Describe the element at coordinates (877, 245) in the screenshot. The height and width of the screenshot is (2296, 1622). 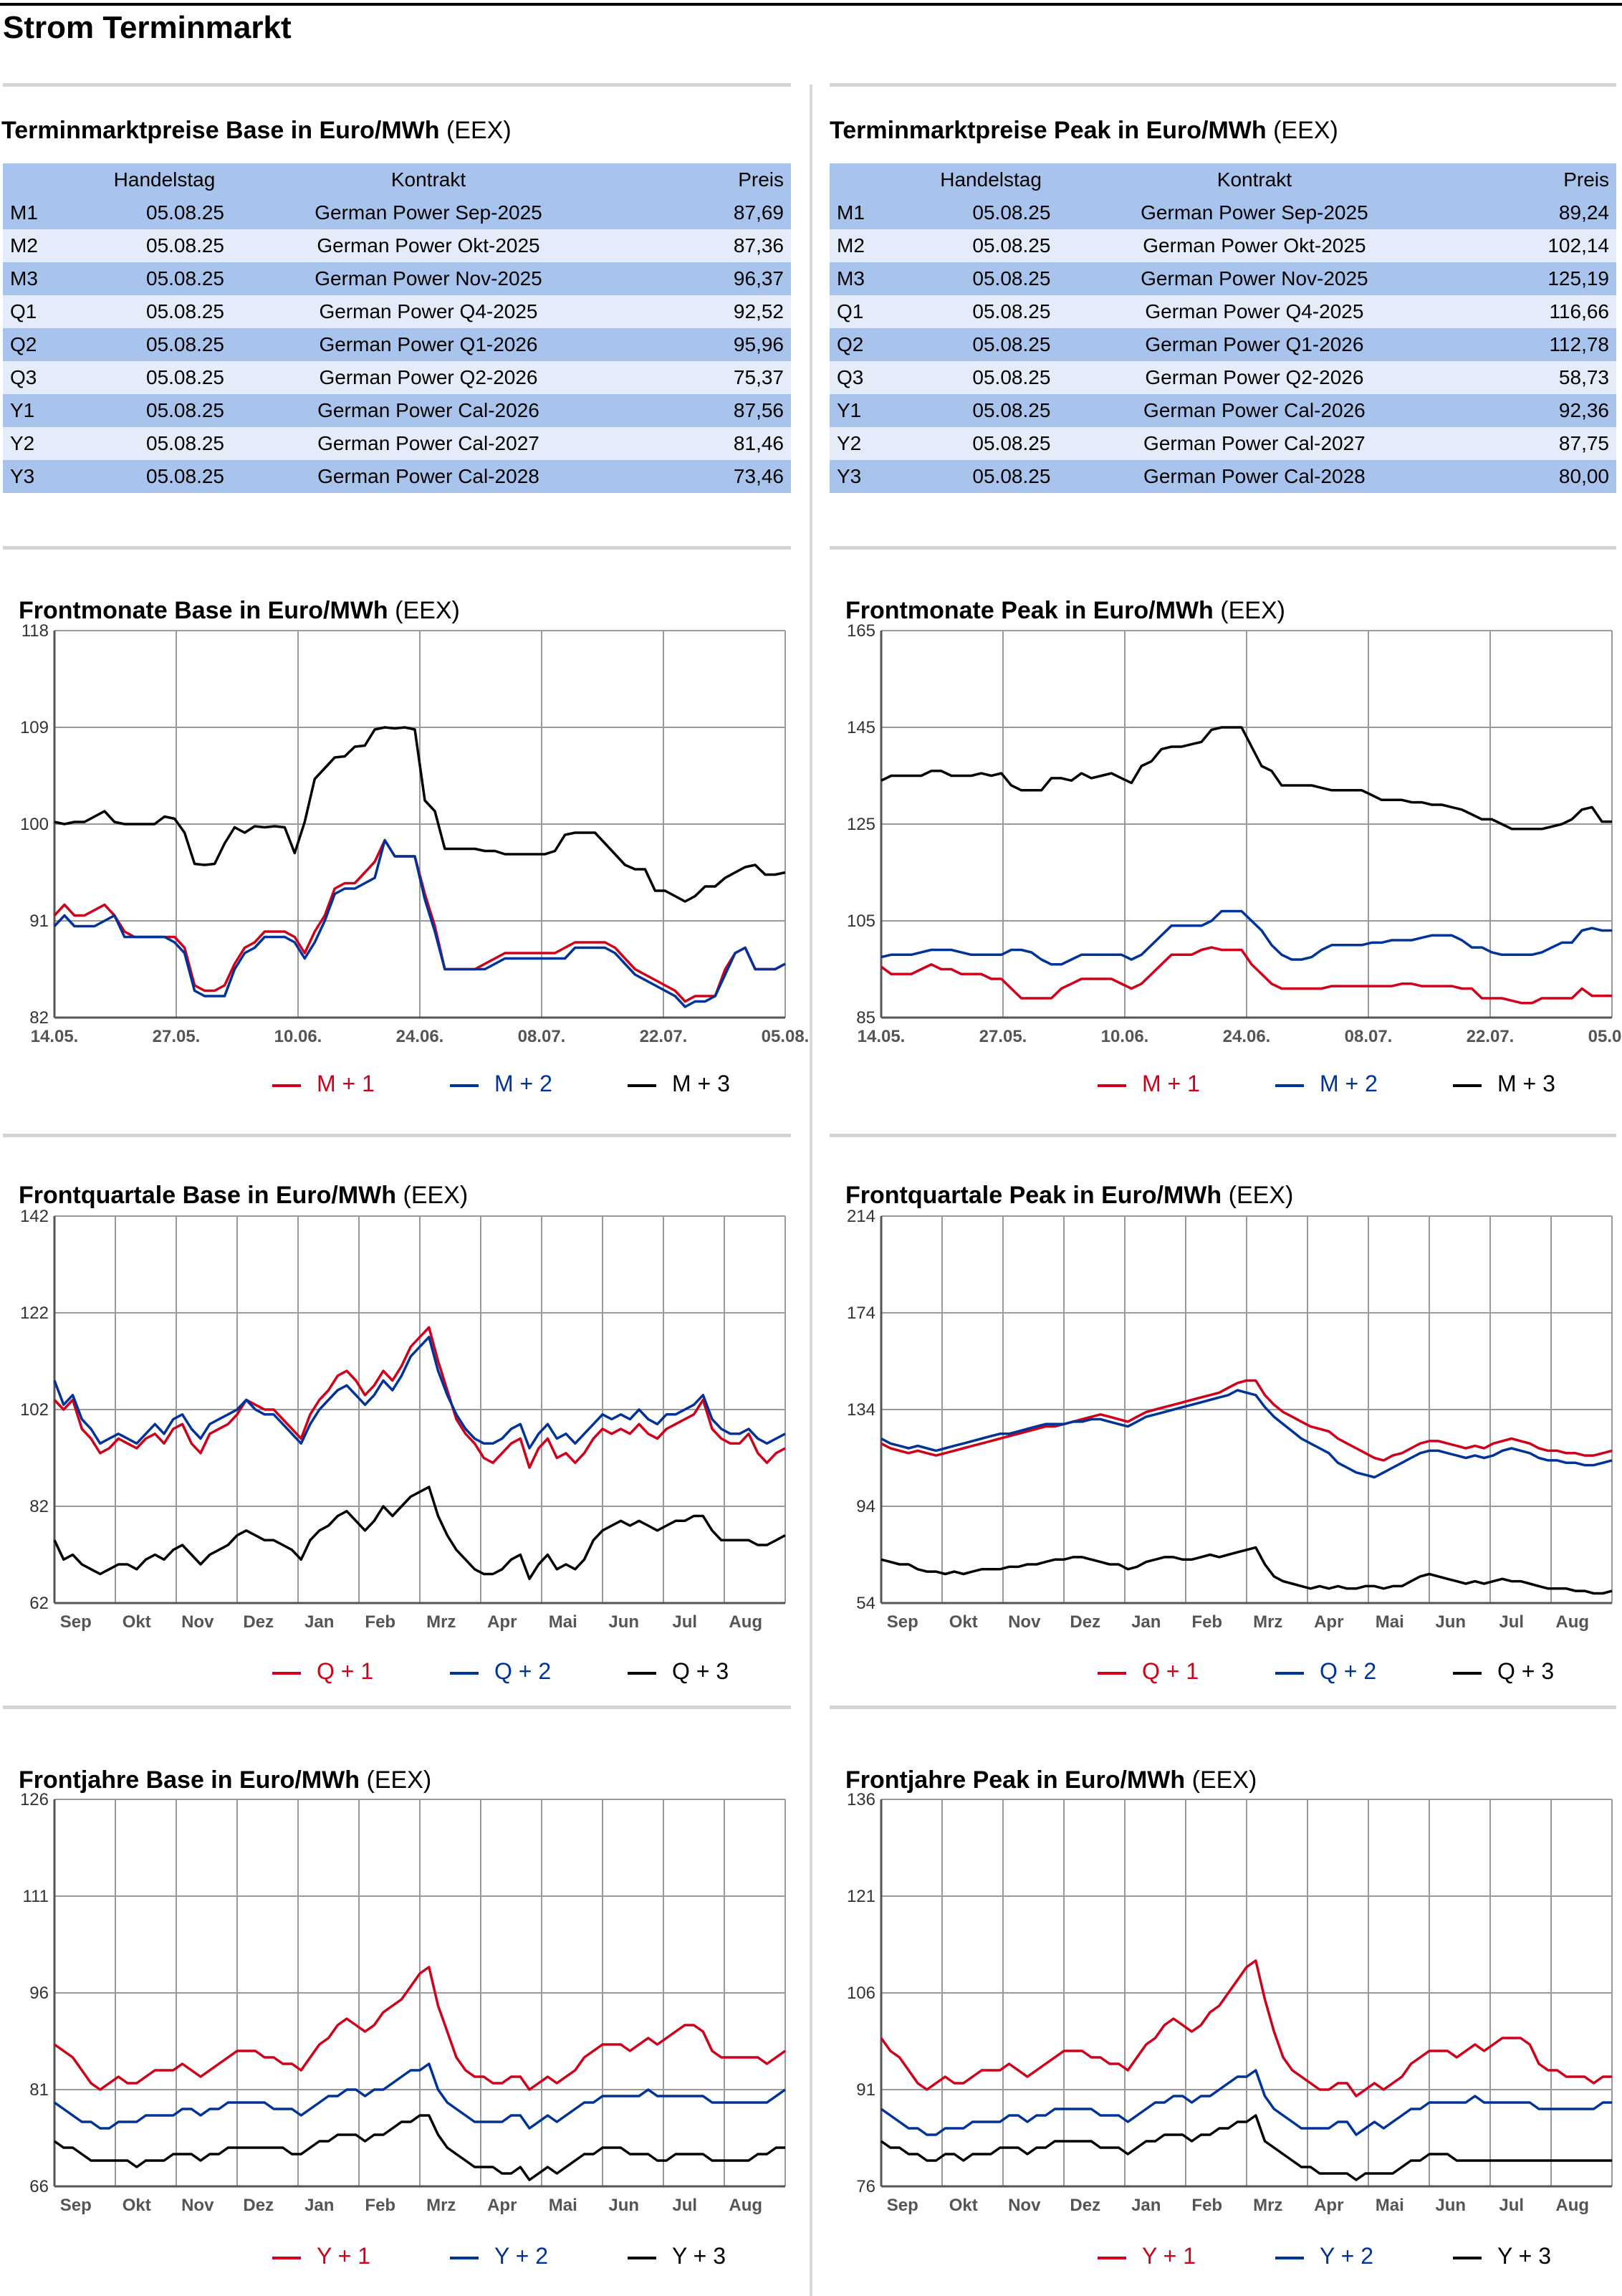
I see `table-cell: M2` at that location.